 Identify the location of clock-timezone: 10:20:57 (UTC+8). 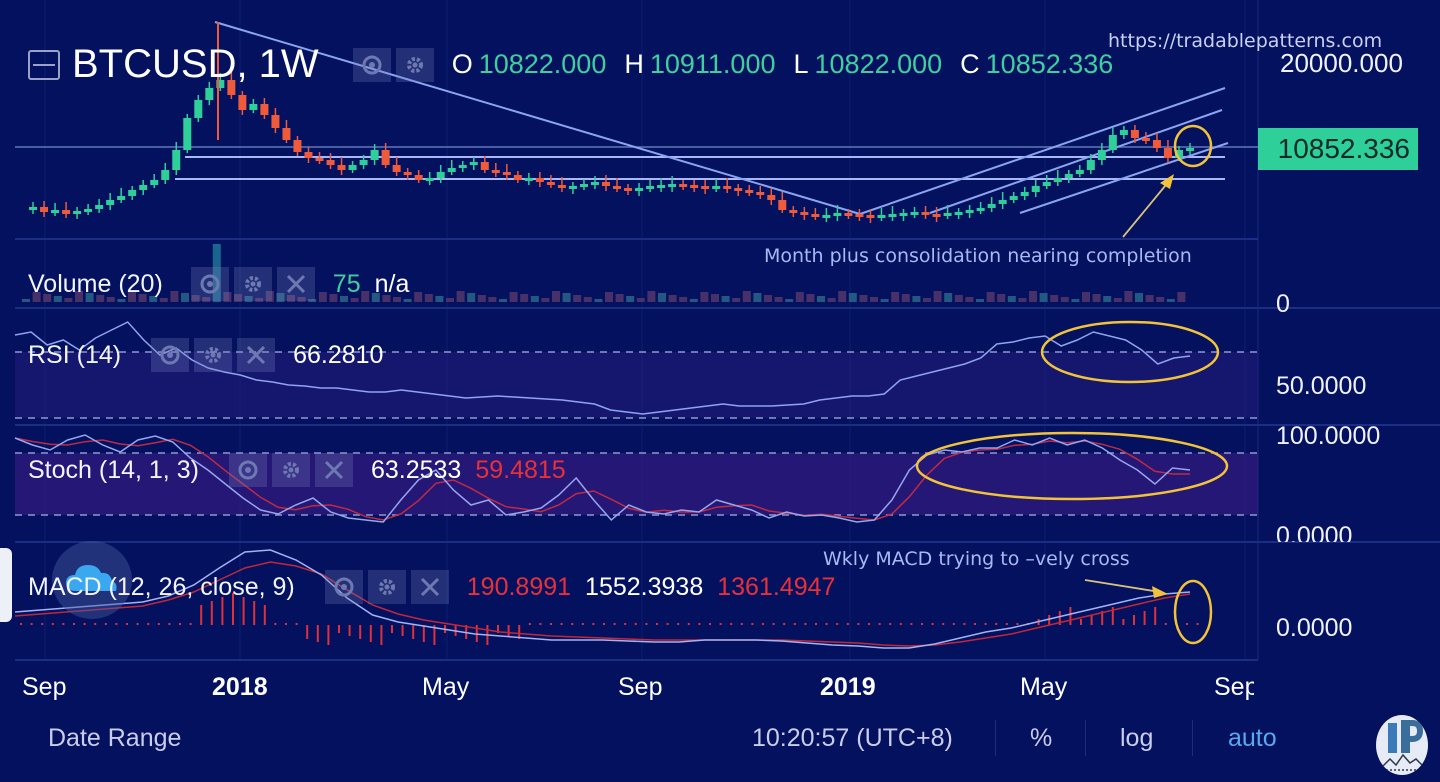
(852, 738).